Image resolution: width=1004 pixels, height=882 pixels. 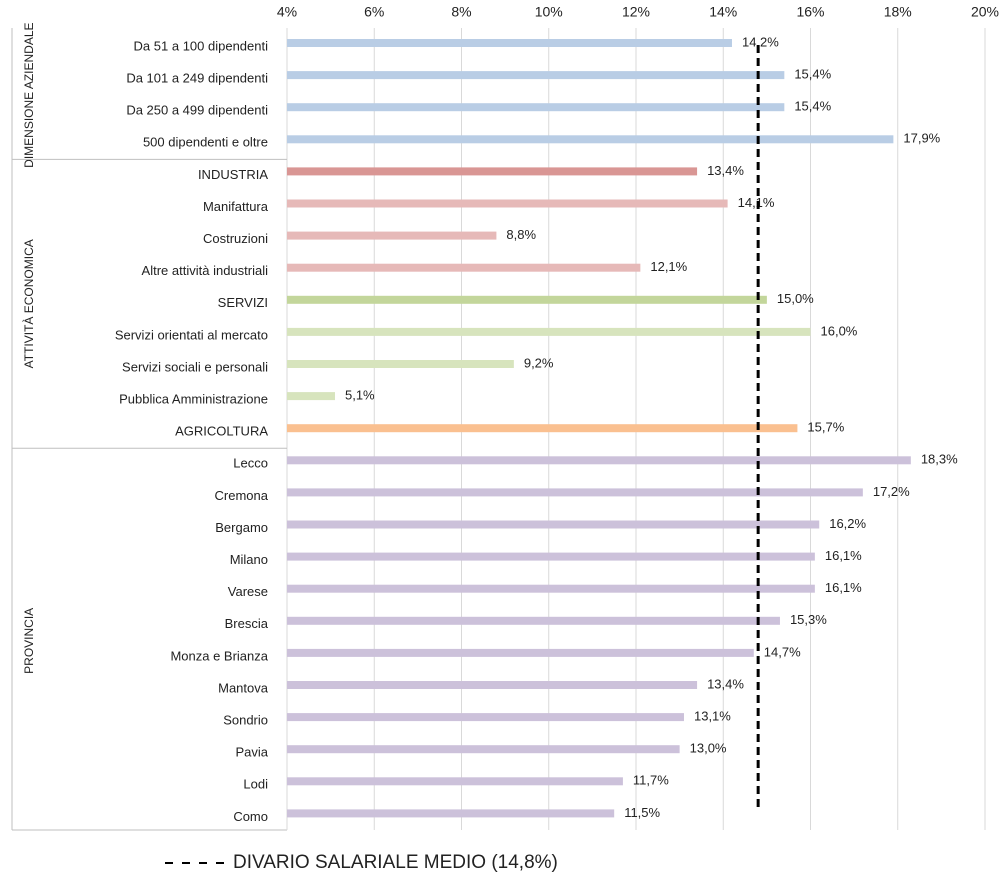 What do you see at coordinates (539, 362) in the screenshot?
I see `value-label: 9,2%` at bounding box center [539, 362].